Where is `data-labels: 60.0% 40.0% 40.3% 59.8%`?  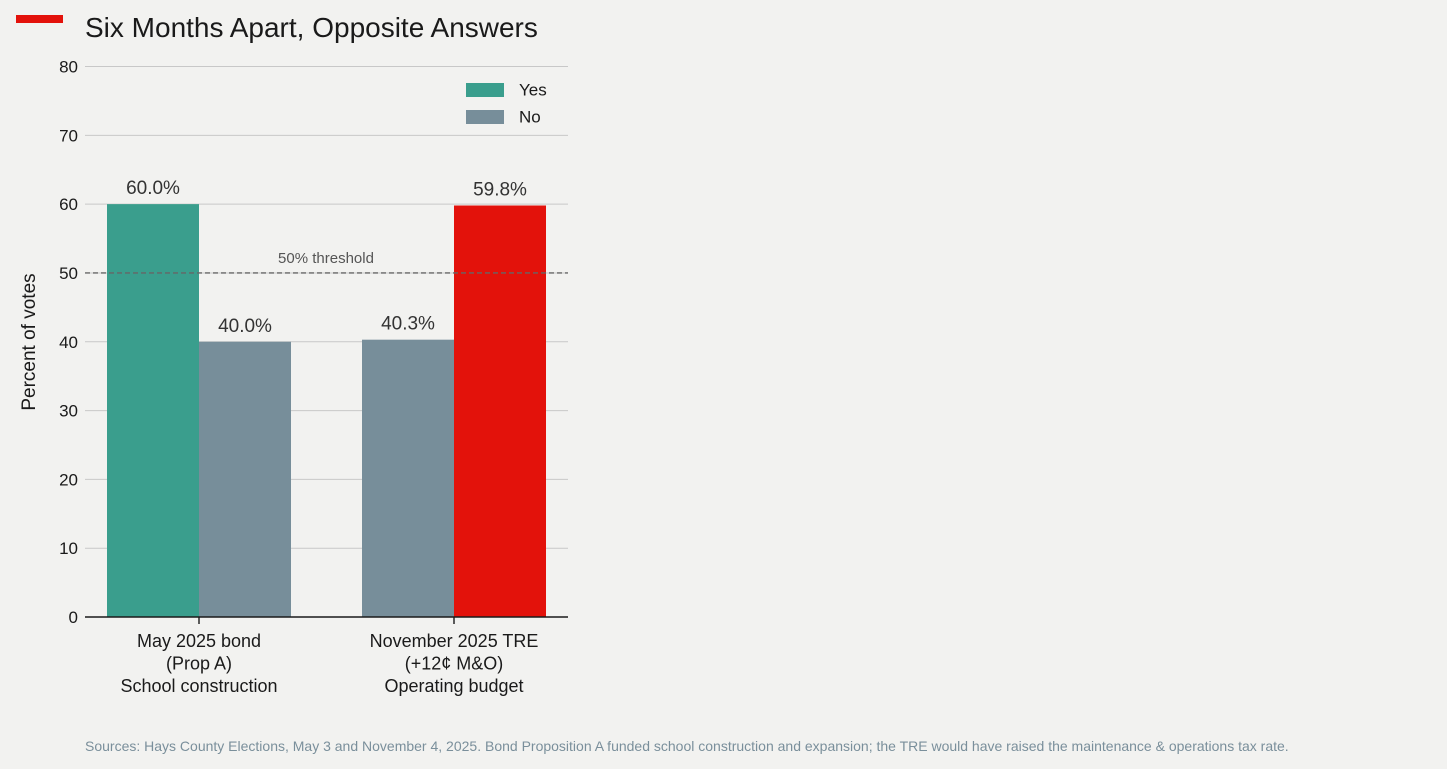
data-labels: 60.0% 40.0% 40.3% 59.8% is located at coordinates (326, 257).